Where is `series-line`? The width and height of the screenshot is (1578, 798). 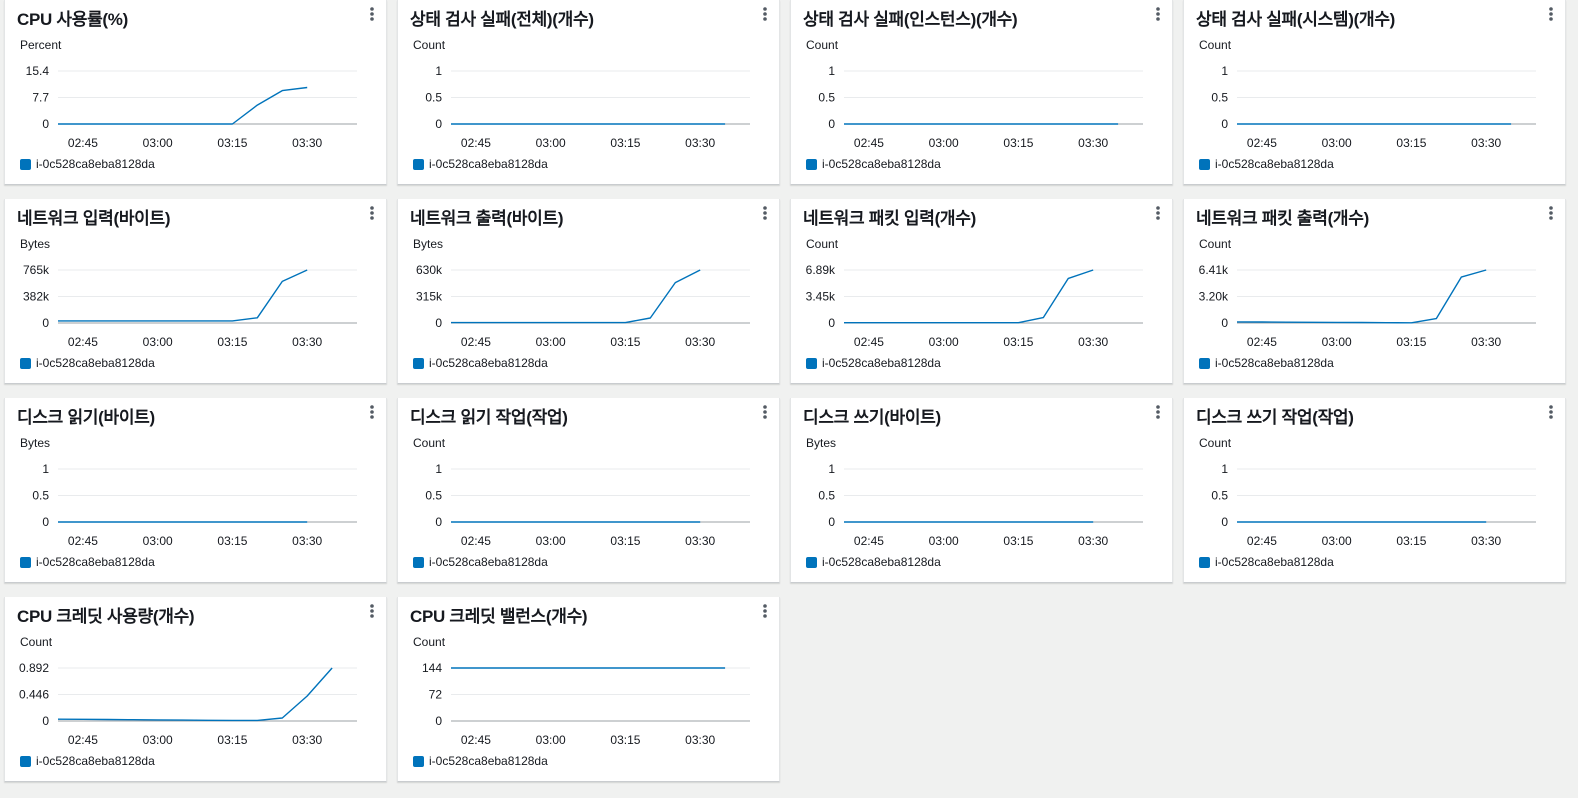 series-line is located at coordinates (195, 694).